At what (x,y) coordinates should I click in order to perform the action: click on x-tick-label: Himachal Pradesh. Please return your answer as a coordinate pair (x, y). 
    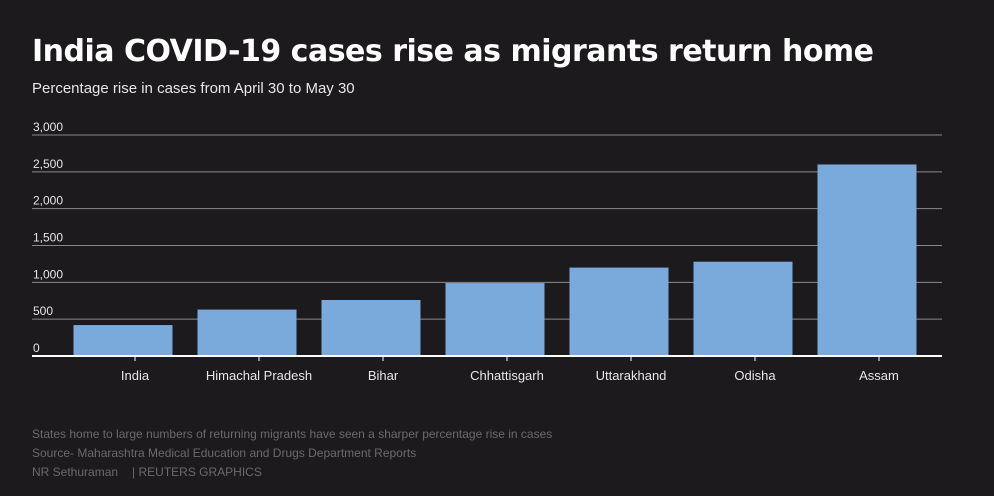
    Looking at the image, I should click on (259, 375).